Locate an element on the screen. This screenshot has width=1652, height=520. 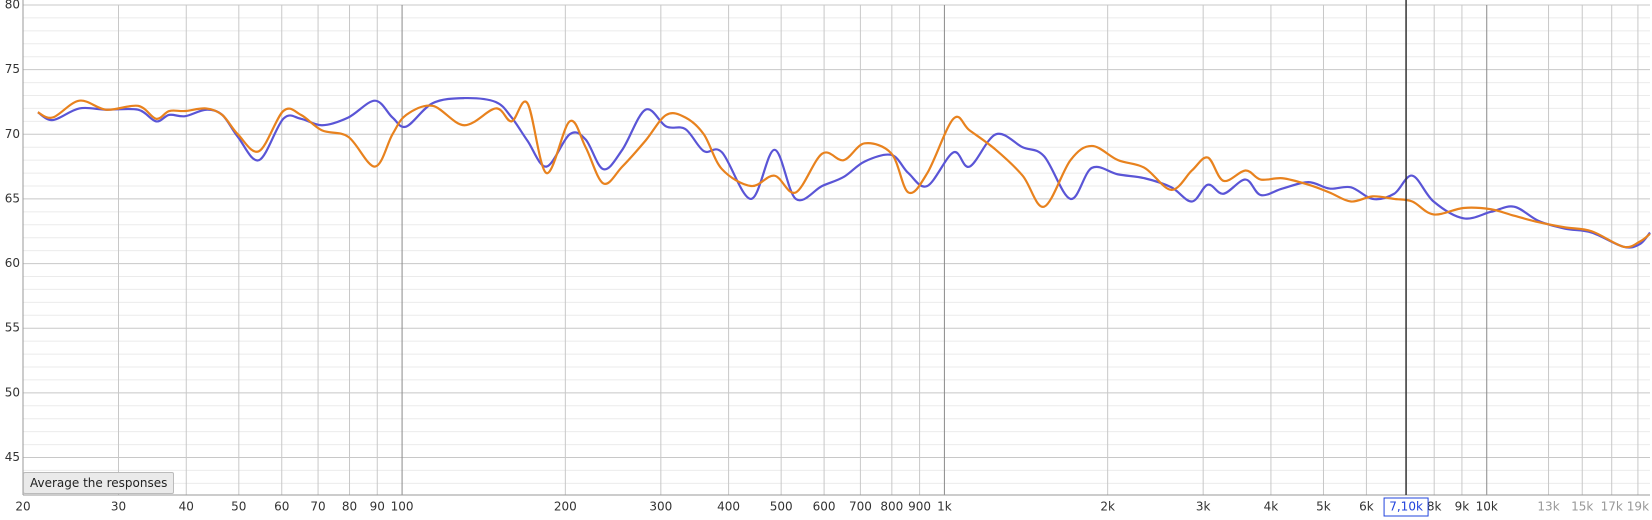
average-button: Average the responses is located at coordinates (99, 483).